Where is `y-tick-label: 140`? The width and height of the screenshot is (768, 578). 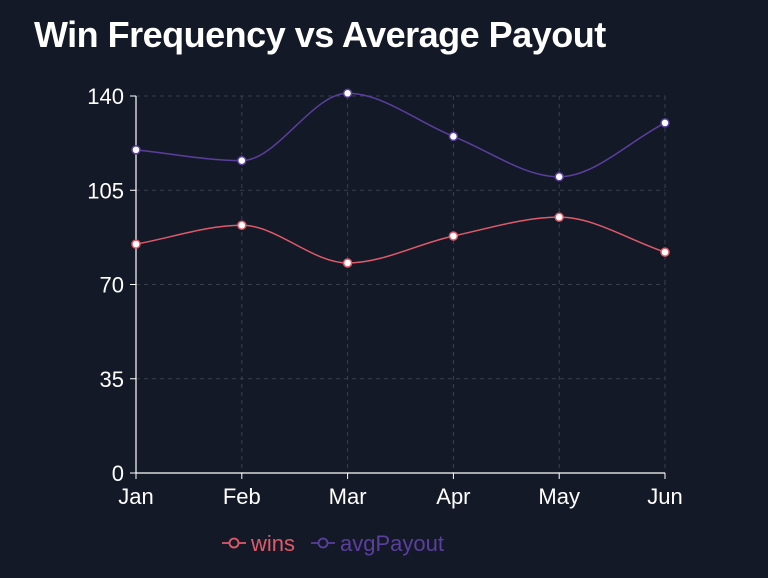 y-tick-label: 140 is located at coordinates (105, 96).